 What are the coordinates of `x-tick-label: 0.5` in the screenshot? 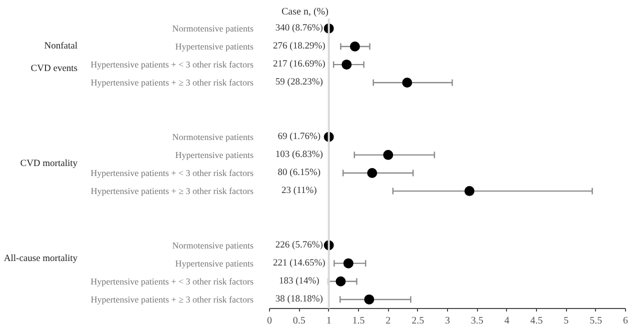 It's located at (299, 321).